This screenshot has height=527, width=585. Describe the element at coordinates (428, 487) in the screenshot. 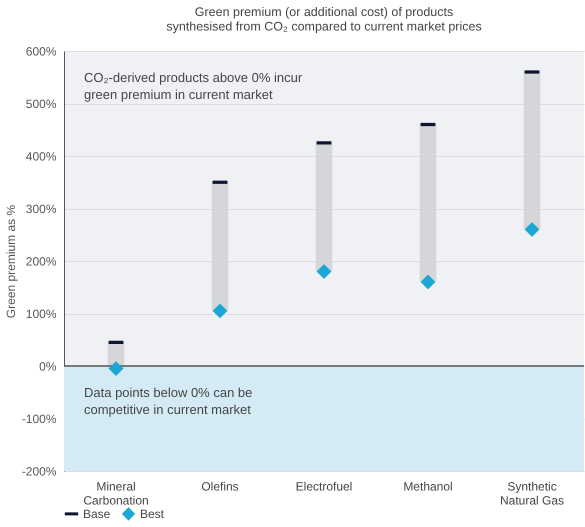

I see `x-tick-label: Methanol` at that location.